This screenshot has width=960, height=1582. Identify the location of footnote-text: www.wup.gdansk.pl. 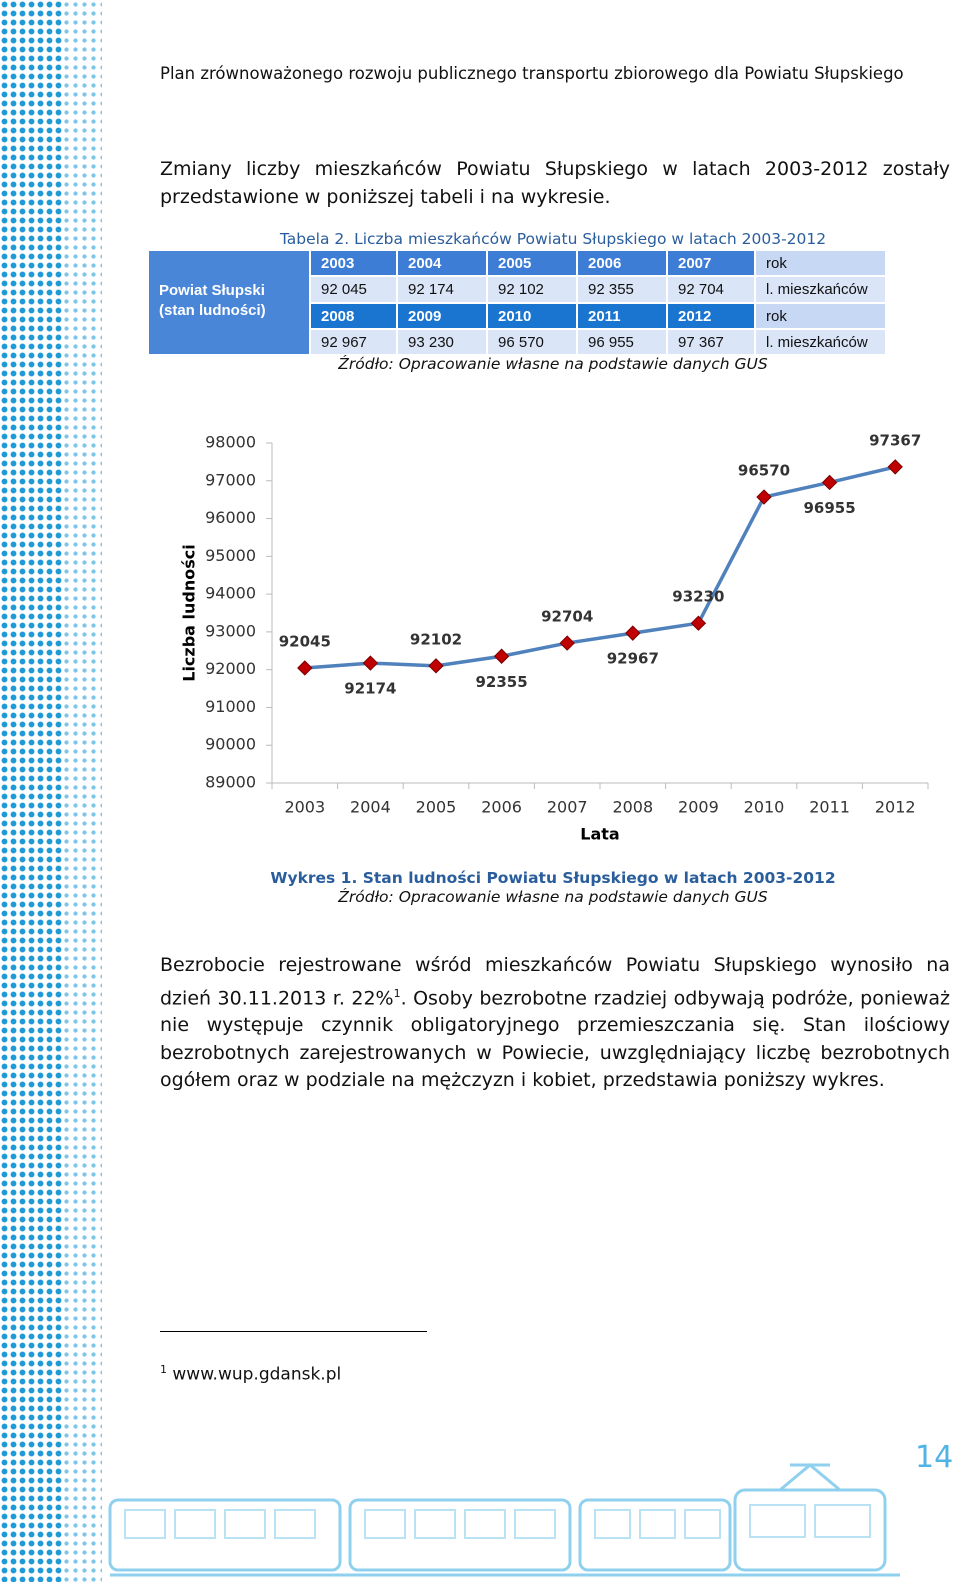
(257, 1374).